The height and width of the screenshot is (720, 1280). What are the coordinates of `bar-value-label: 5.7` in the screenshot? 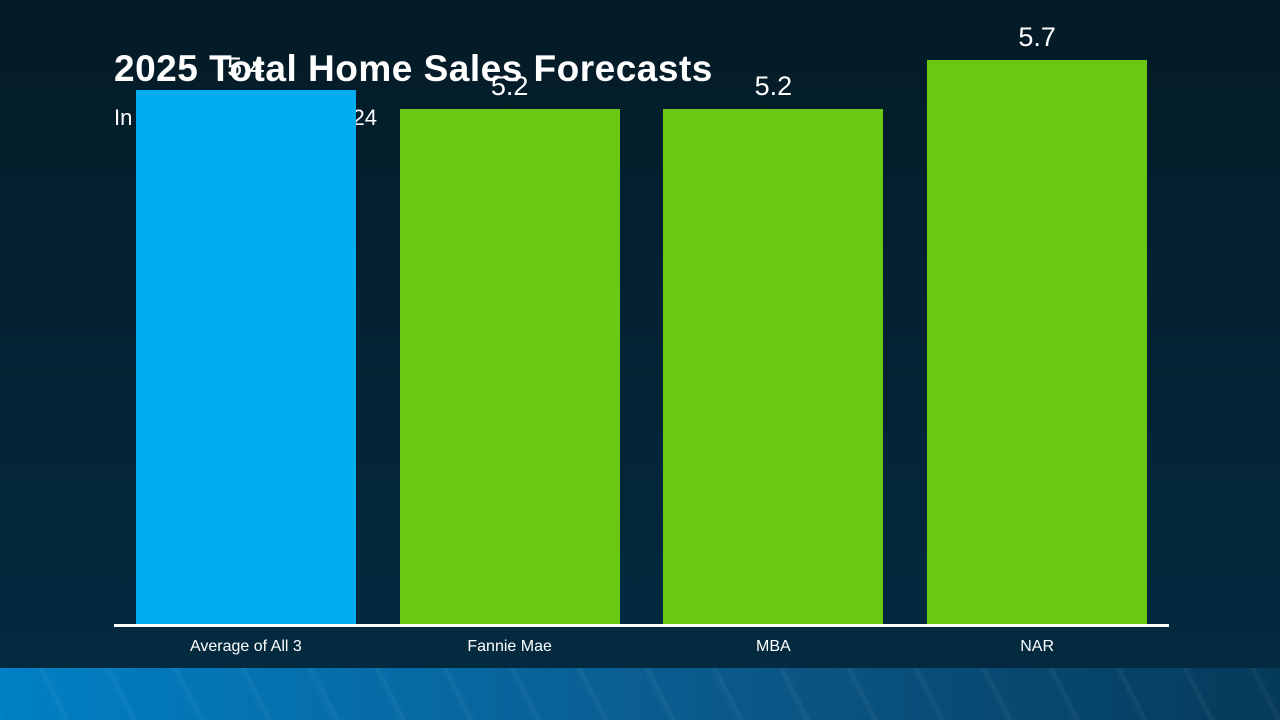 It's located at (1037, 37).